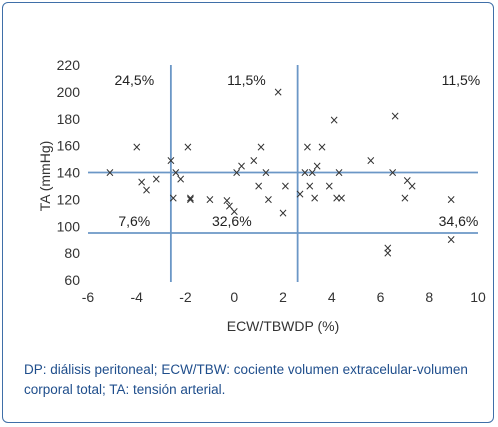  Describe the element at coordinates (332, 297) in the screenshot. I see `x-tick-label: 4` at that location.